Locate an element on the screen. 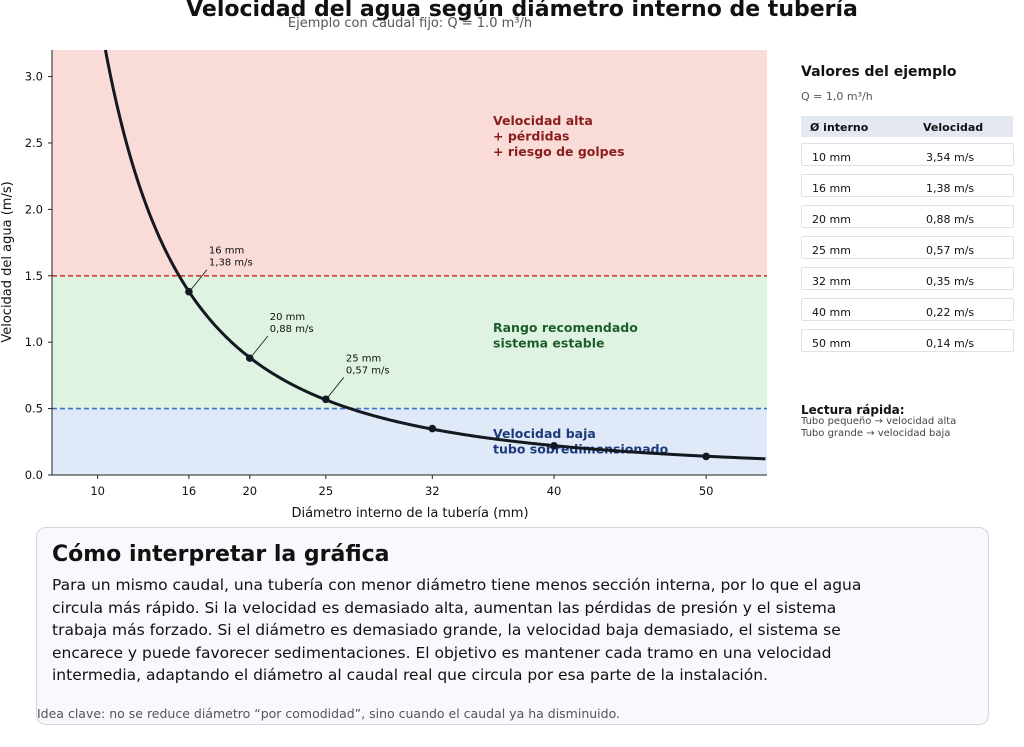 The width and height of the screenshot is (1024, 747). row-velocity: 0,57 m/s is located at coordinates (950, 250).